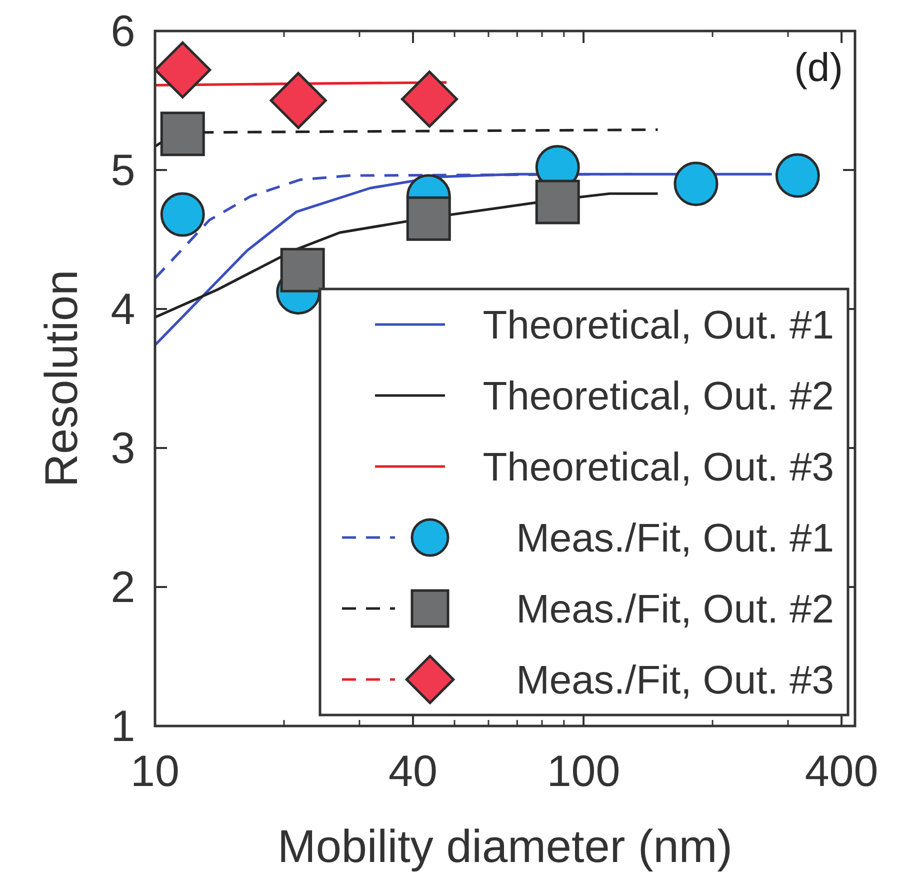 The width and height of the screenshot is (909, 884). Describe the element at coordinates (123, 448) in the screenshot. I see `y-tick-label: 3` at that location.